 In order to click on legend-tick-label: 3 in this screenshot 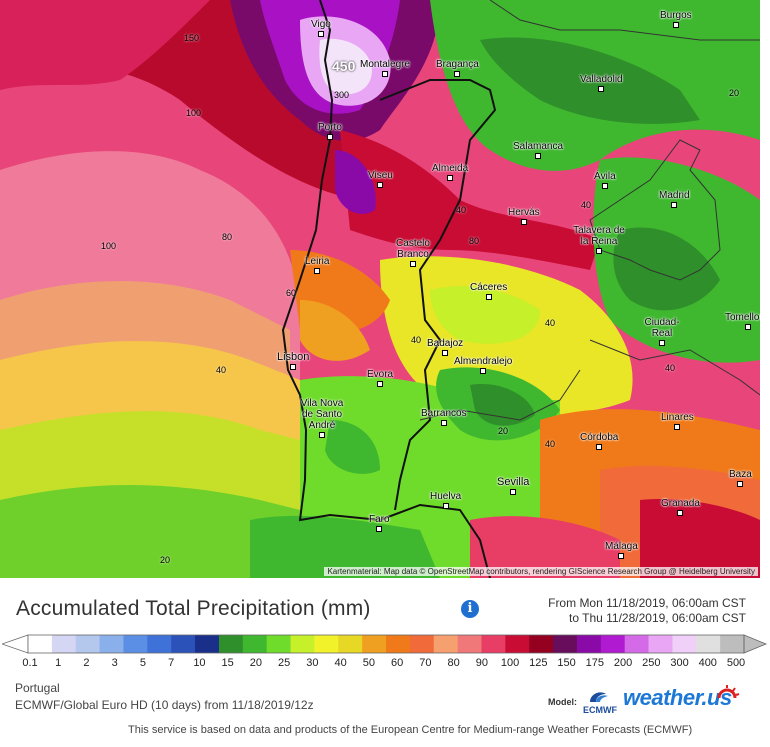, I will do `click(114, 663)`.